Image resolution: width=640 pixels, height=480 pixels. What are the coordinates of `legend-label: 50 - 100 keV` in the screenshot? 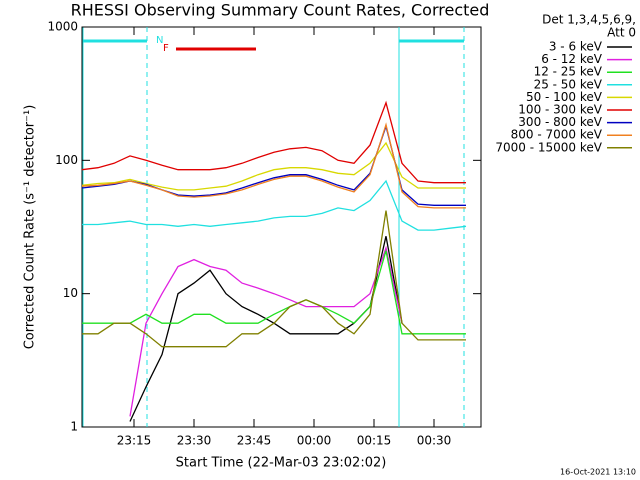 It's located at (564, 97).